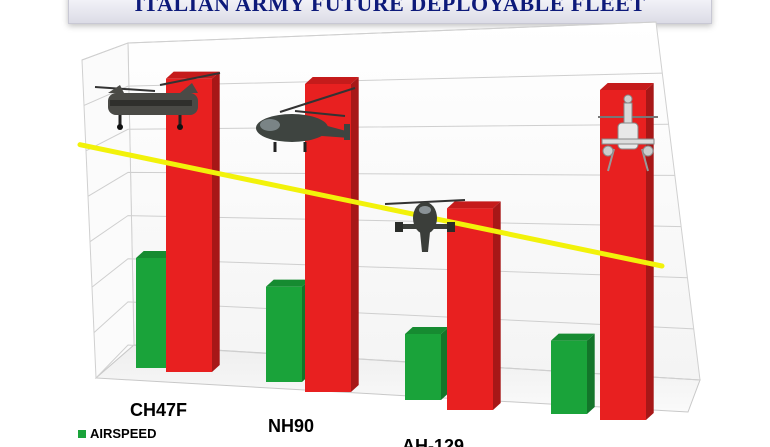  I want to click on category-label-2: AH-129, so click(433, 441).